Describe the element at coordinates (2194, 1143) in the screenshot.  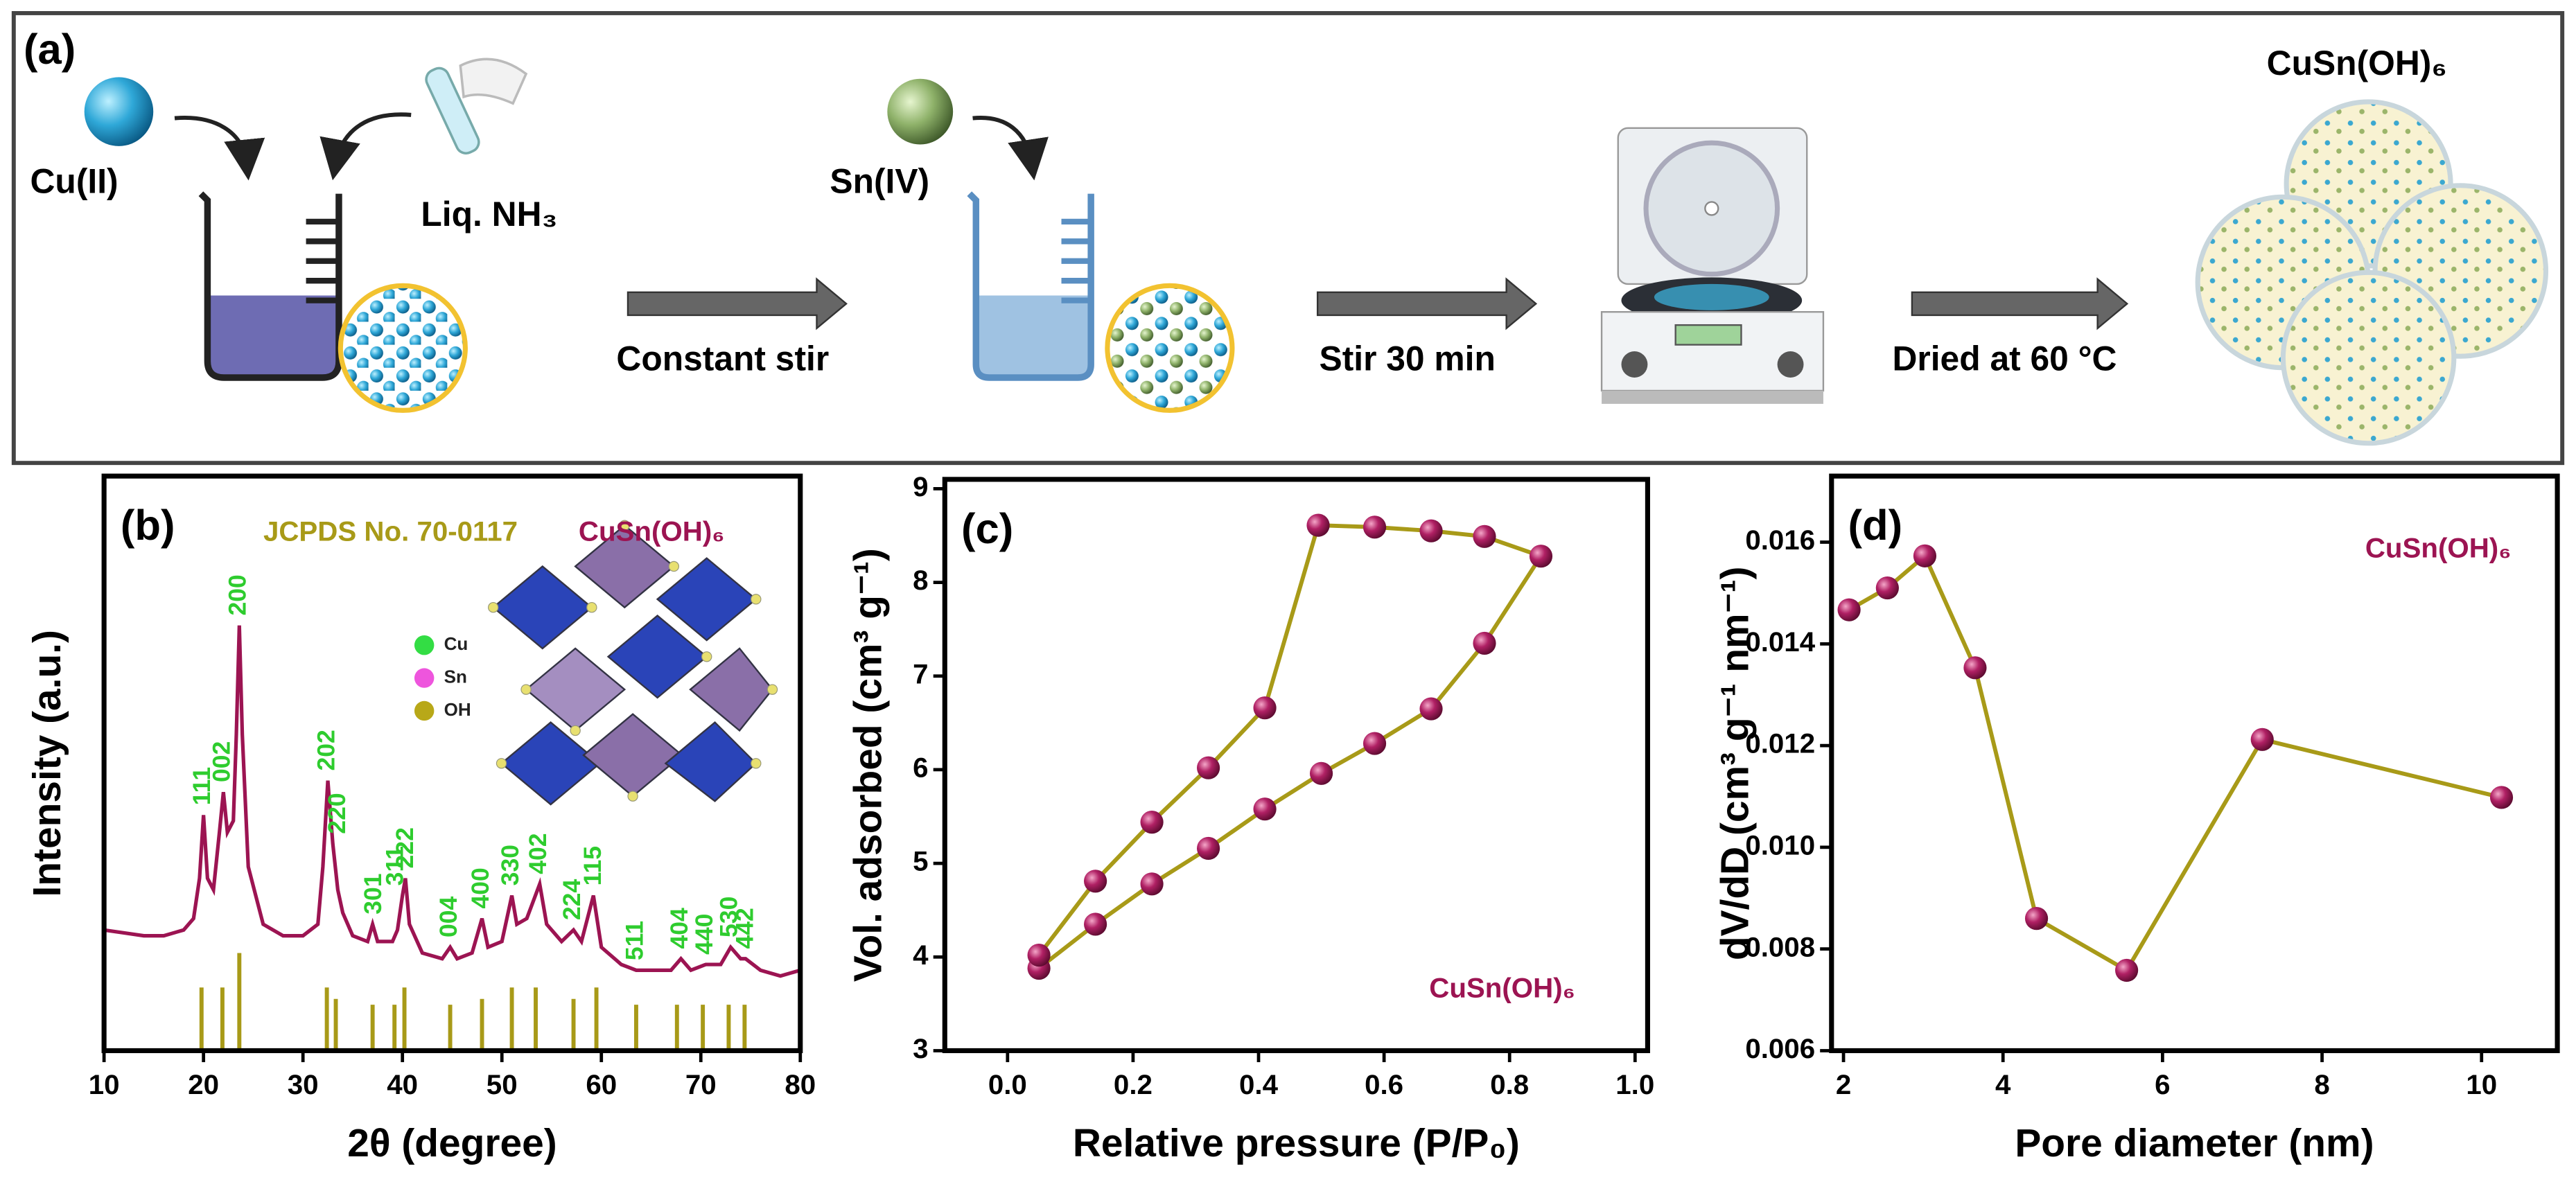
I see `x-axis-label: Pore diameter (nm)` at that location.